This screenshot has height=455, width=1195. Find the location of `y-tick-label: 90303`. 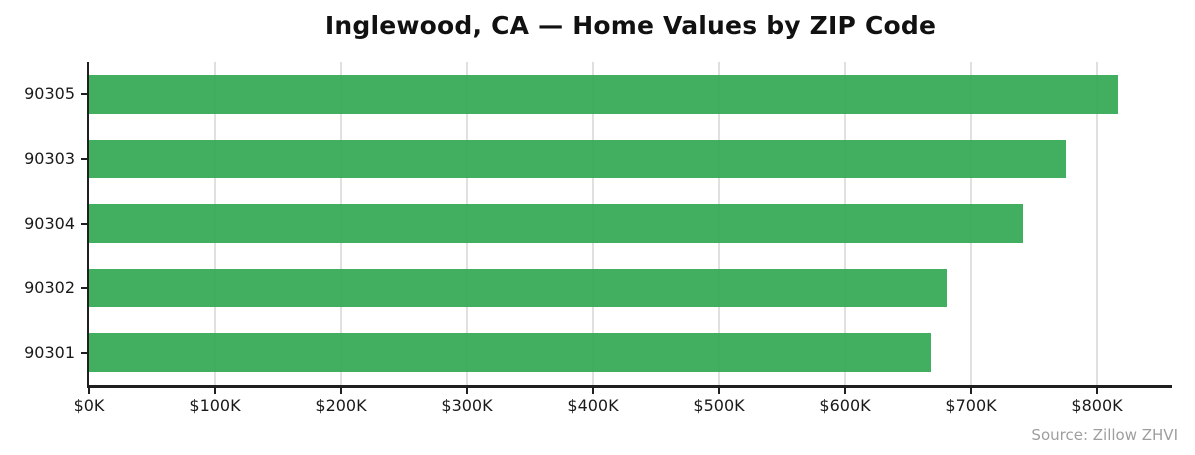

y-tick-label: 90303 is located at coordinates (49, 158).